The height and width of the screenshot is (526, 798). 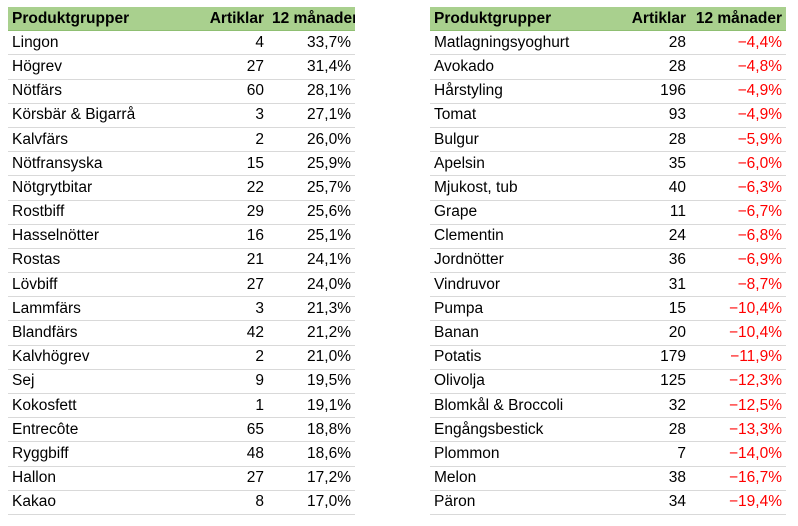 What do you see at coordinates (102, 91) in the screenshot?
I see `product-group-cell: Nötfärs` at bounding box center [102, 91].